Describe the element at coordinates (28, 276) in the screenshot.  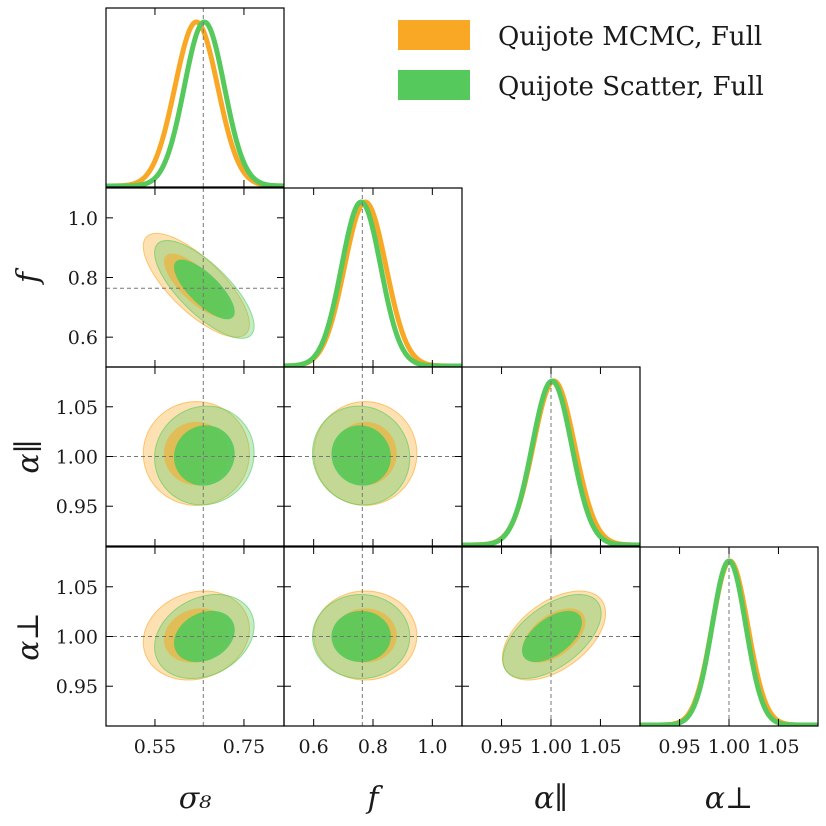
I see `y-axis-label-f: f` at that location.